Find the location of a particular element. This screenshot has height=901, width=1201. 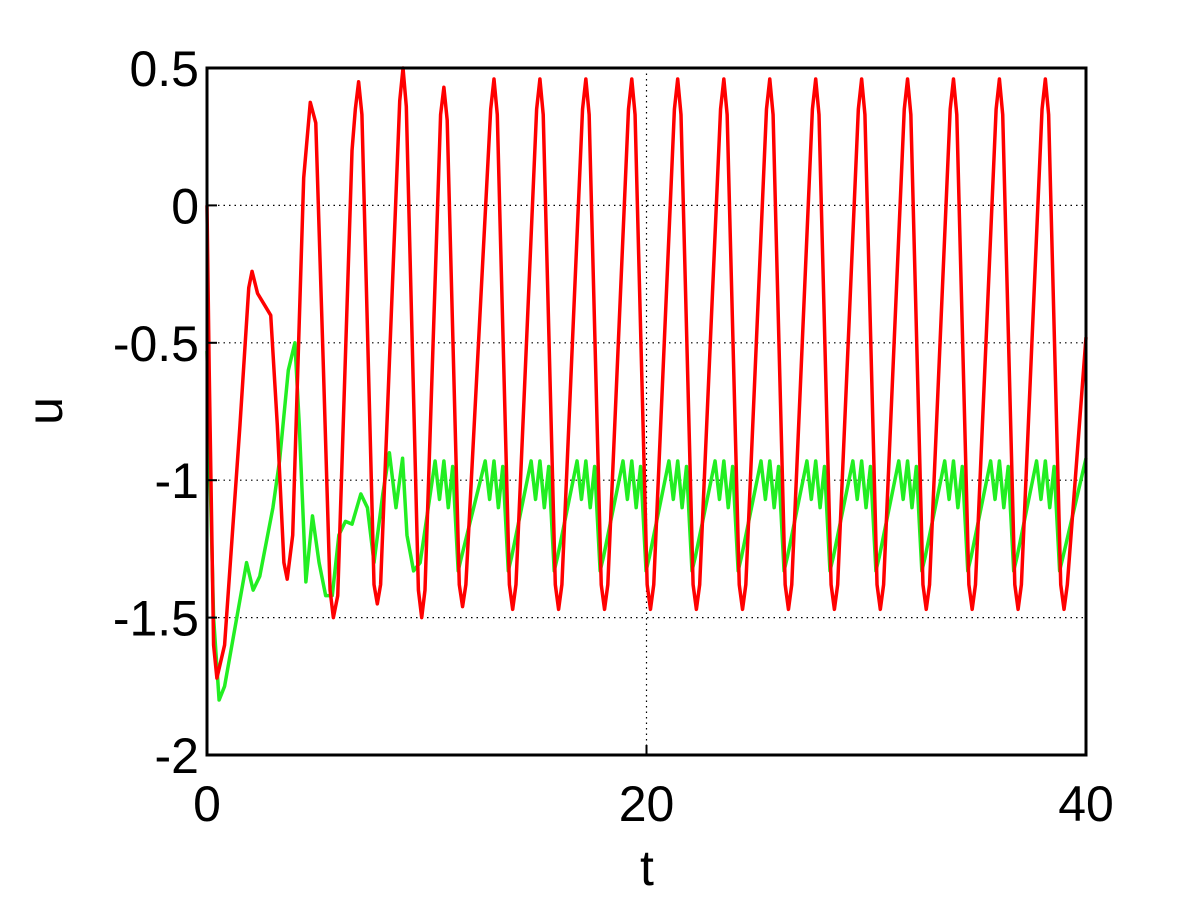

y-axis-label: u is located at coordinates (45, 411).